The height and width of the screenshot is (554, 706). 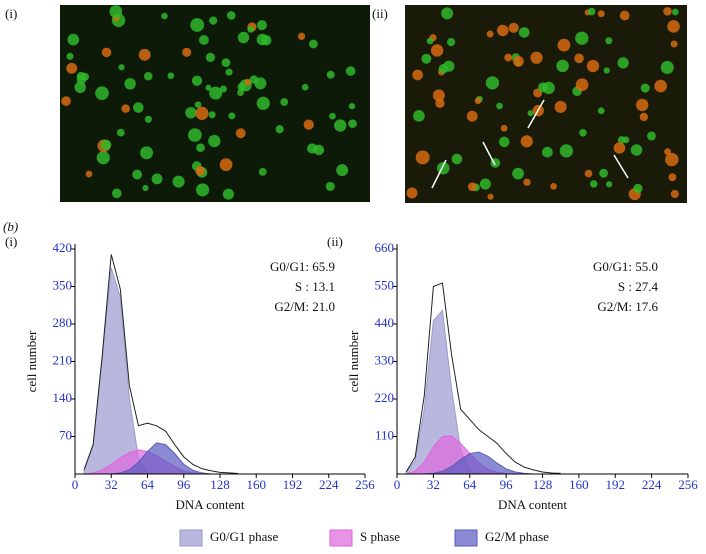 I want to click on phase-percentage: G2/M: 21.0, so click(x=304, y=306).